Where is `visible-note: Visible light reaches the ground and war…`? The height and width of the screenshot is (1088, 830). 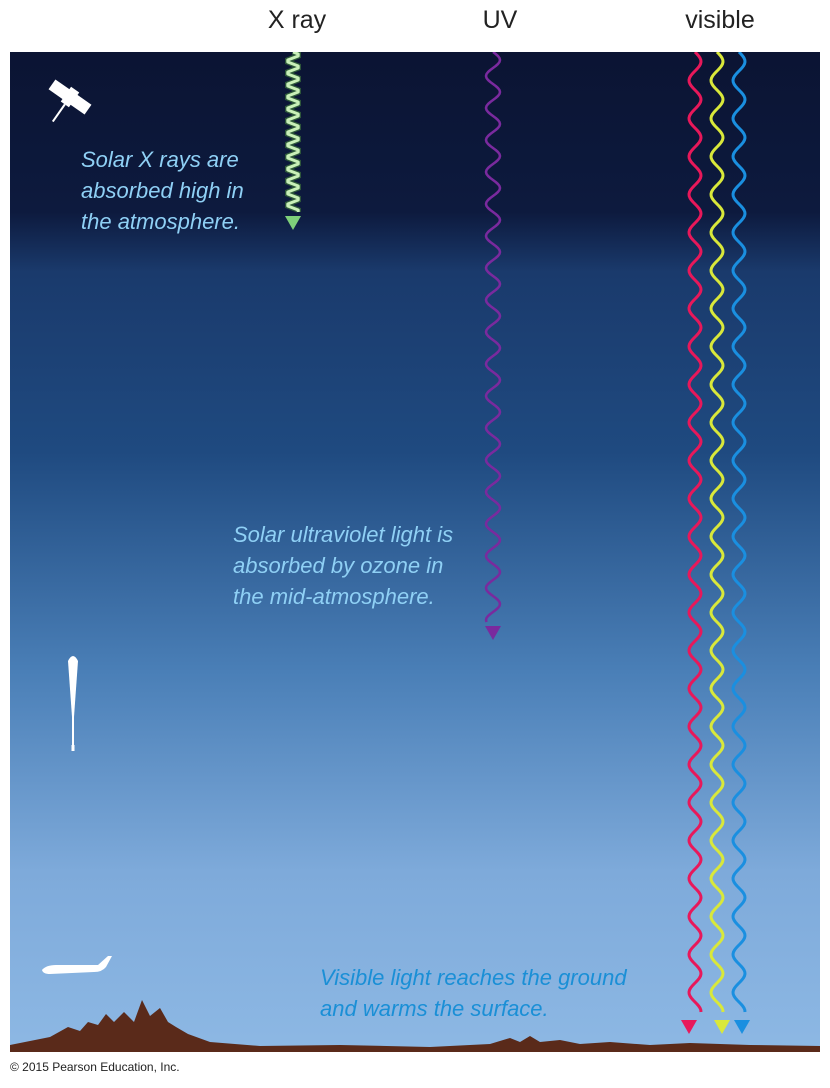 visible-note: Visible light reaches the ground and war… is located at coordinates (473, 993).